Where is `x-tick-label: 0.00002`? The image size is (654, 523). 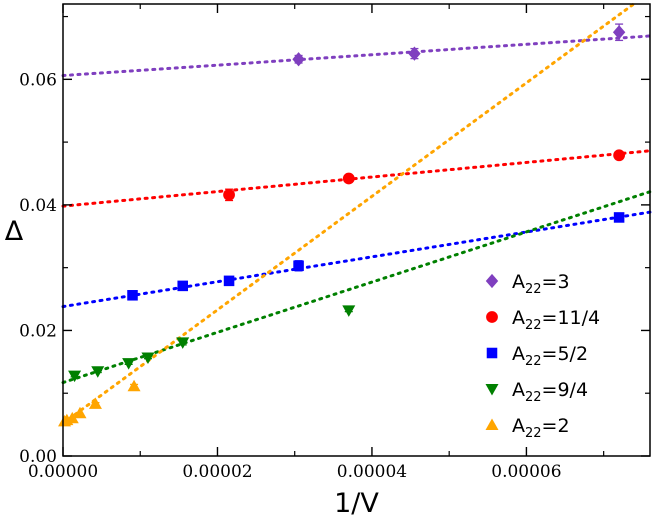
x-tick-label: 0.00002 is located at coordinates (217, 472).